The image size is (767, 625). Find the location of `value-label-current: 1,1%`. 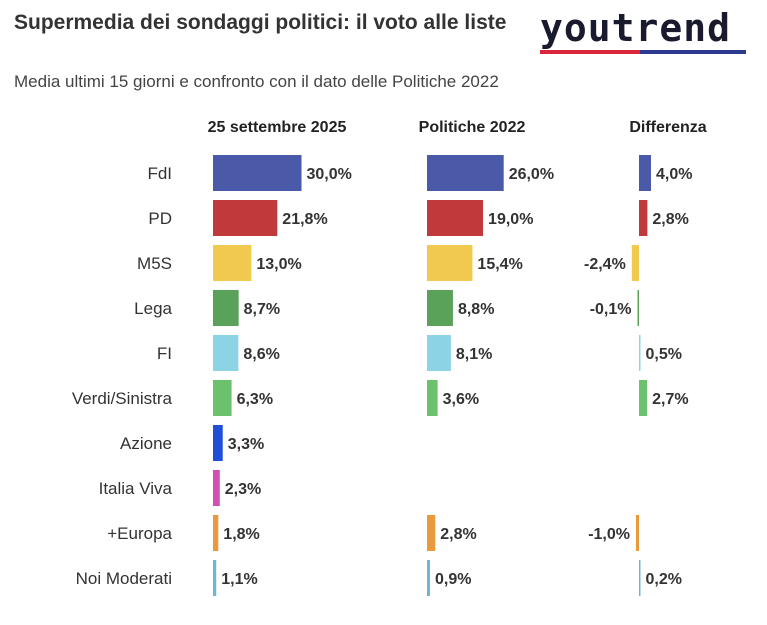

value-label-current: 1,1% is located at coordinates (239, 579).